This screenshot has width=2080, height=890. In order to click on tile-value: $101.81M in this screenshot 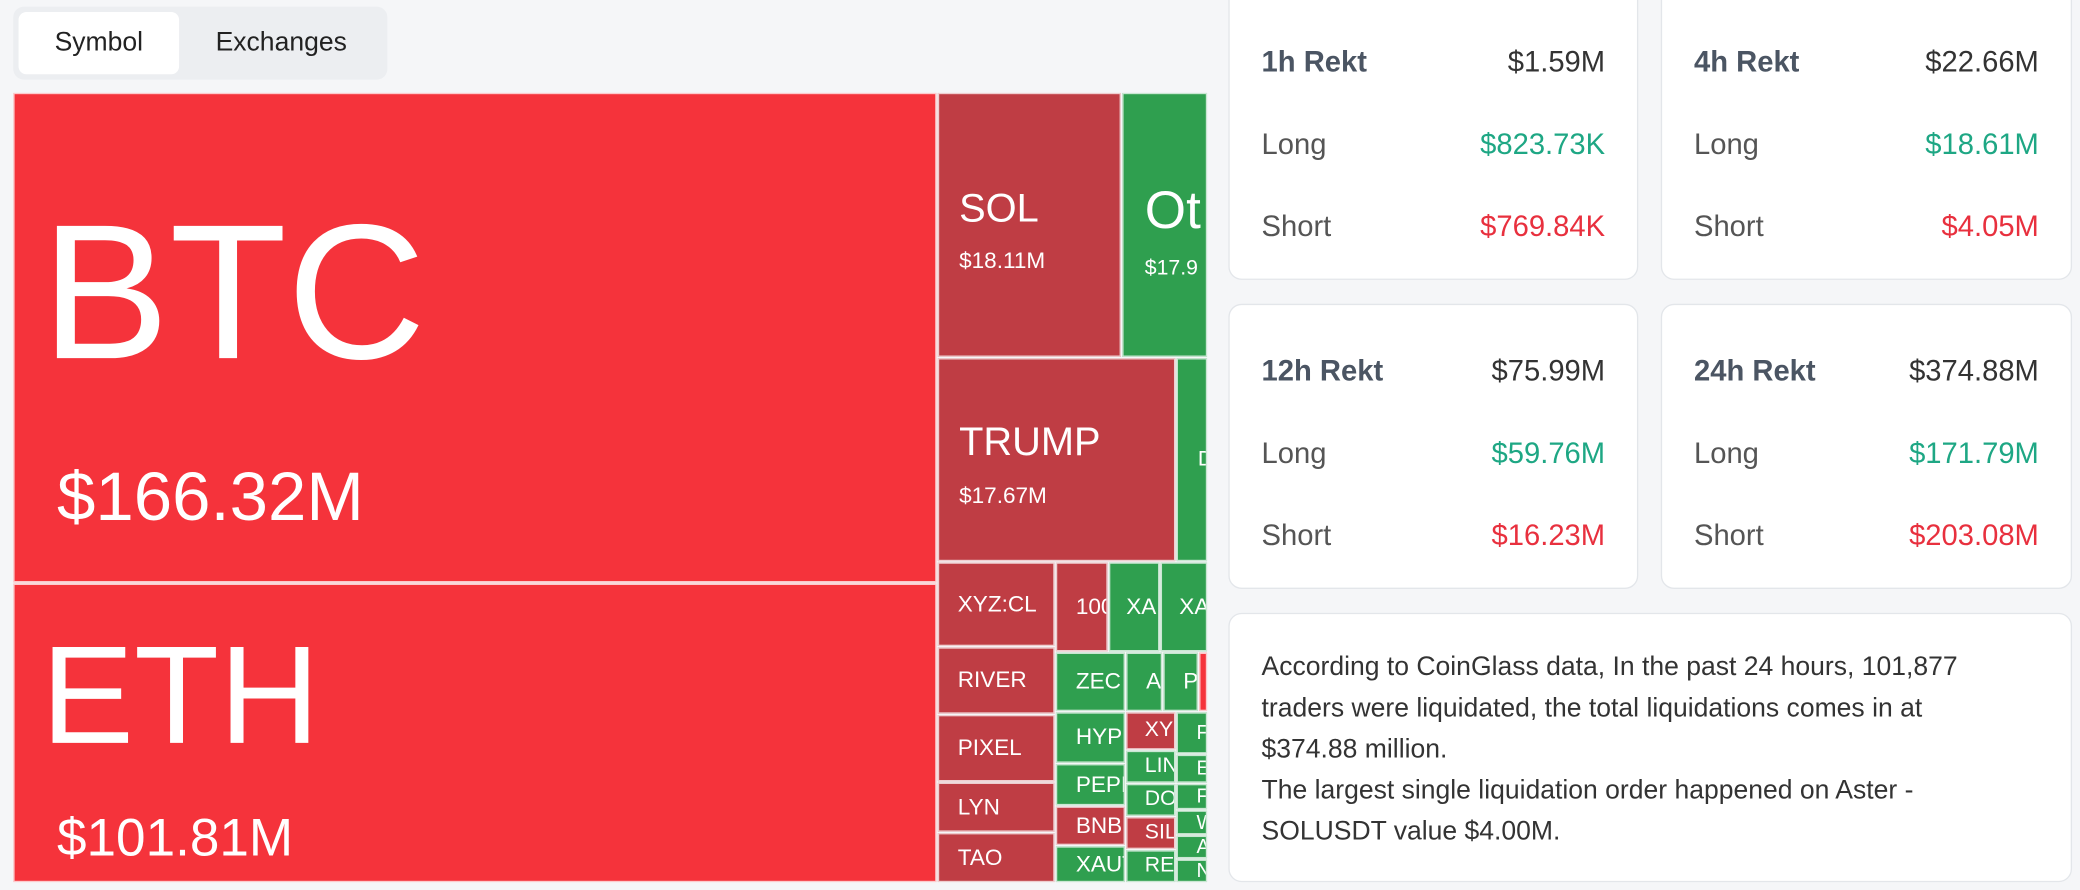, I will do `click(175, 838)`.